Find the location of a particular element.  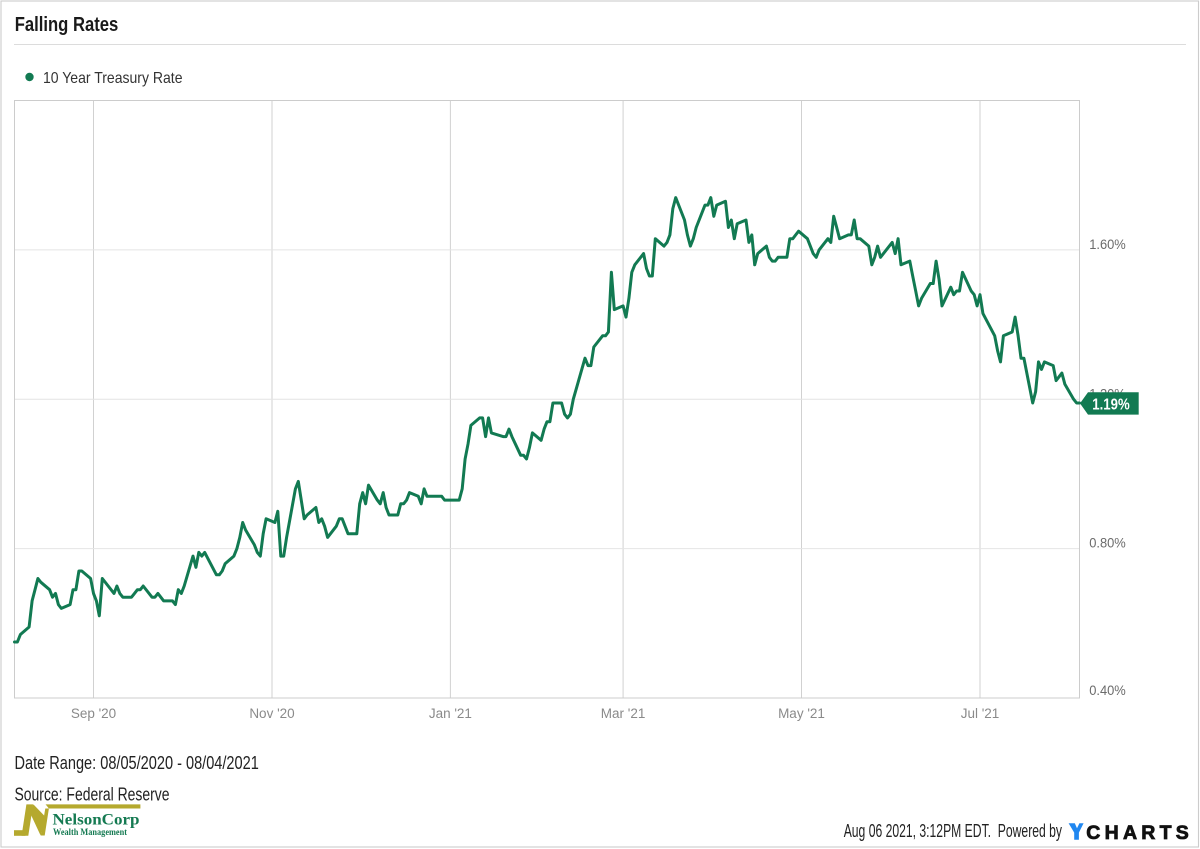

svg-text: 0.40% is located at coordinates (1107, 690).